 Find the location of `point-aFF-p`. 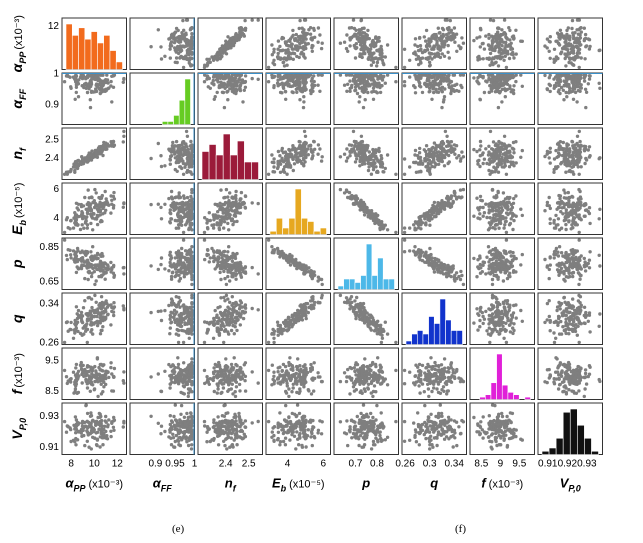

point-aFF-p is located at coordinates (182, 272).